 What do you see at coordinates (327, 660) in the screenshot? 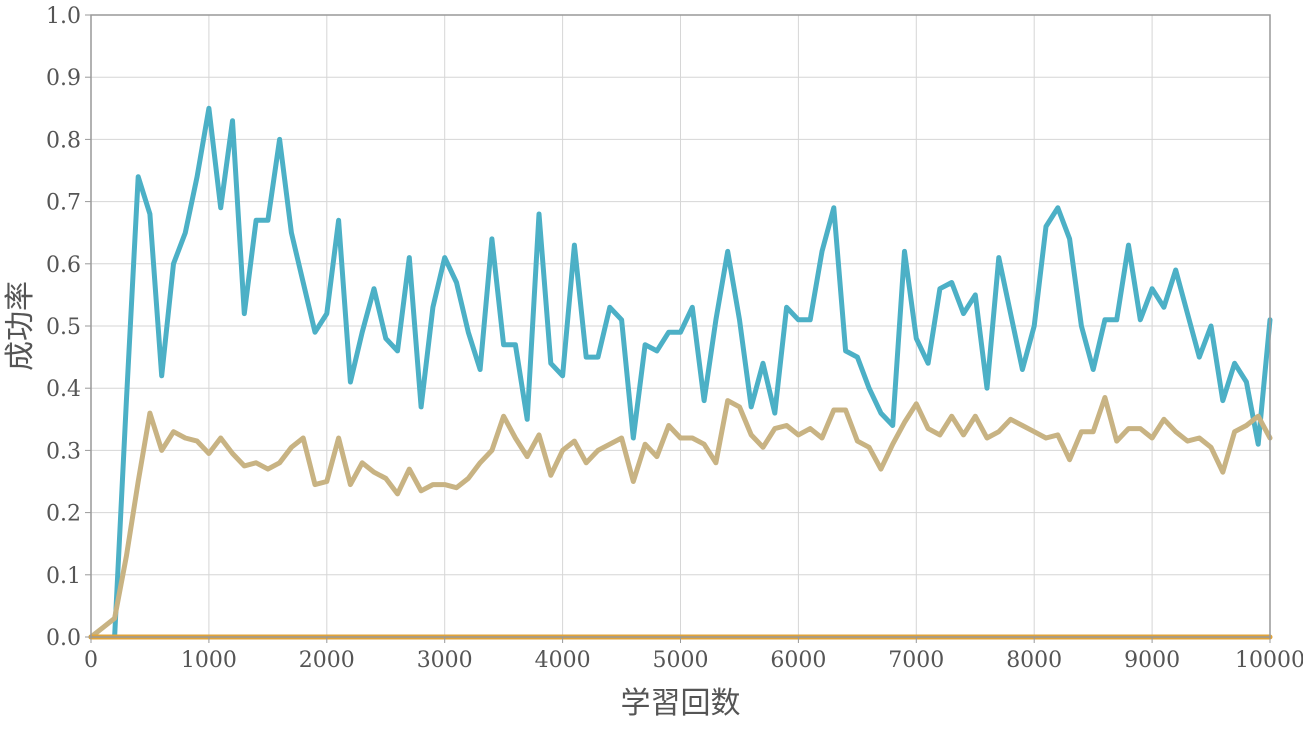
I see `x-tick-label: 2000` at bounding box center [327, 660].